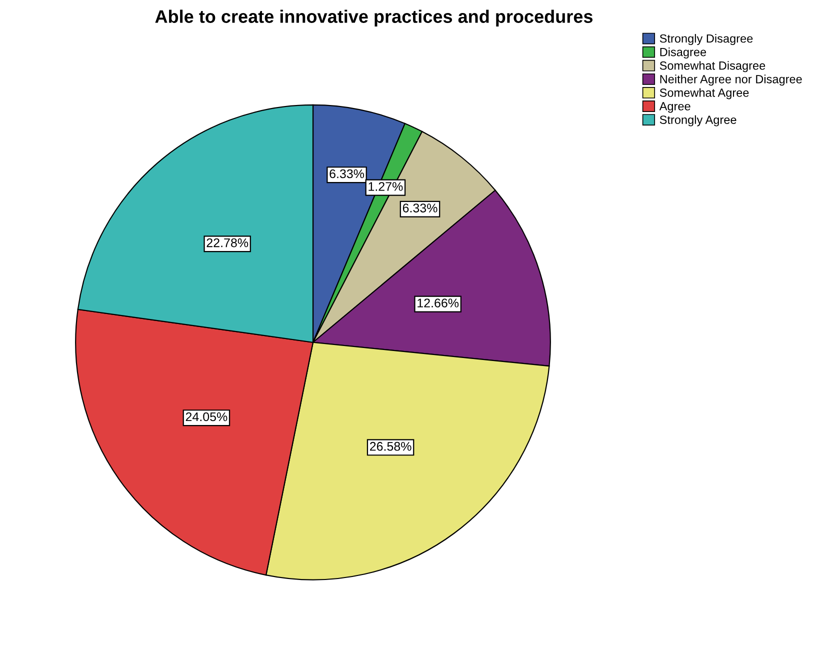 This screenshot has height=646, width=813. What do you see at coordinates (391, 446) in the screenshot?
I see `data-label: 26.58%` at bounding box center [391, 446].